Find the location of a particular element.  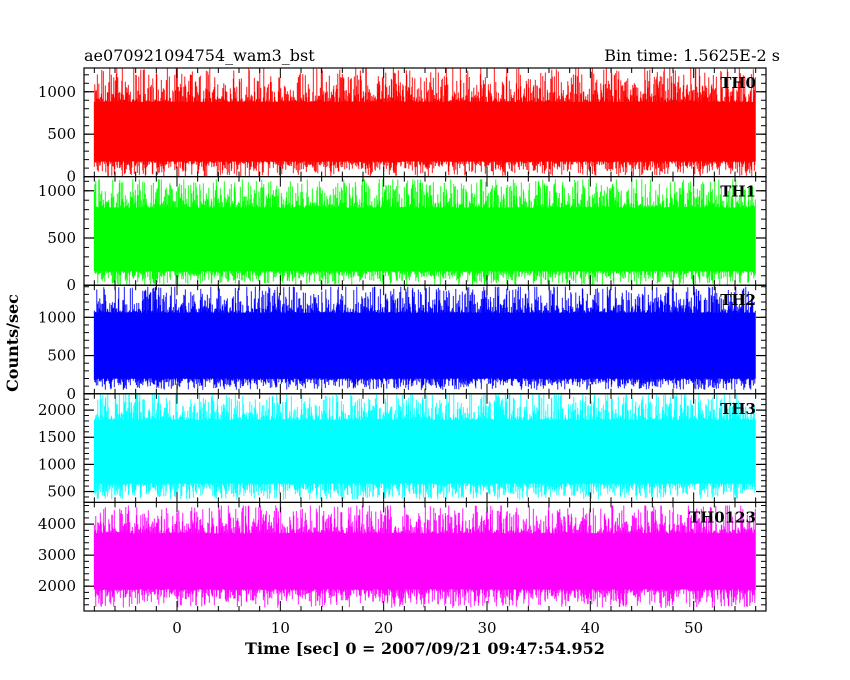

y-tick-label: 1500 is located at coordinates (57, 437).